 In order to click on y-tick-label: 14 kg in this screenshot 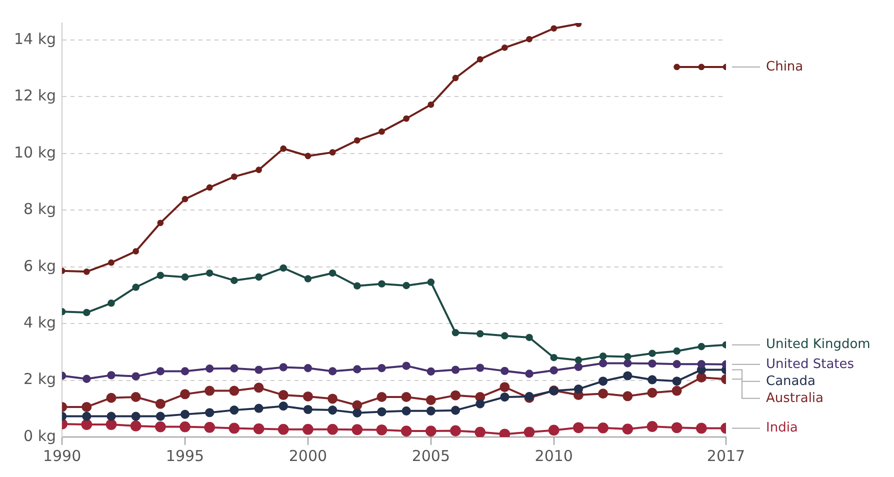, I will do `click(35, 39)`.